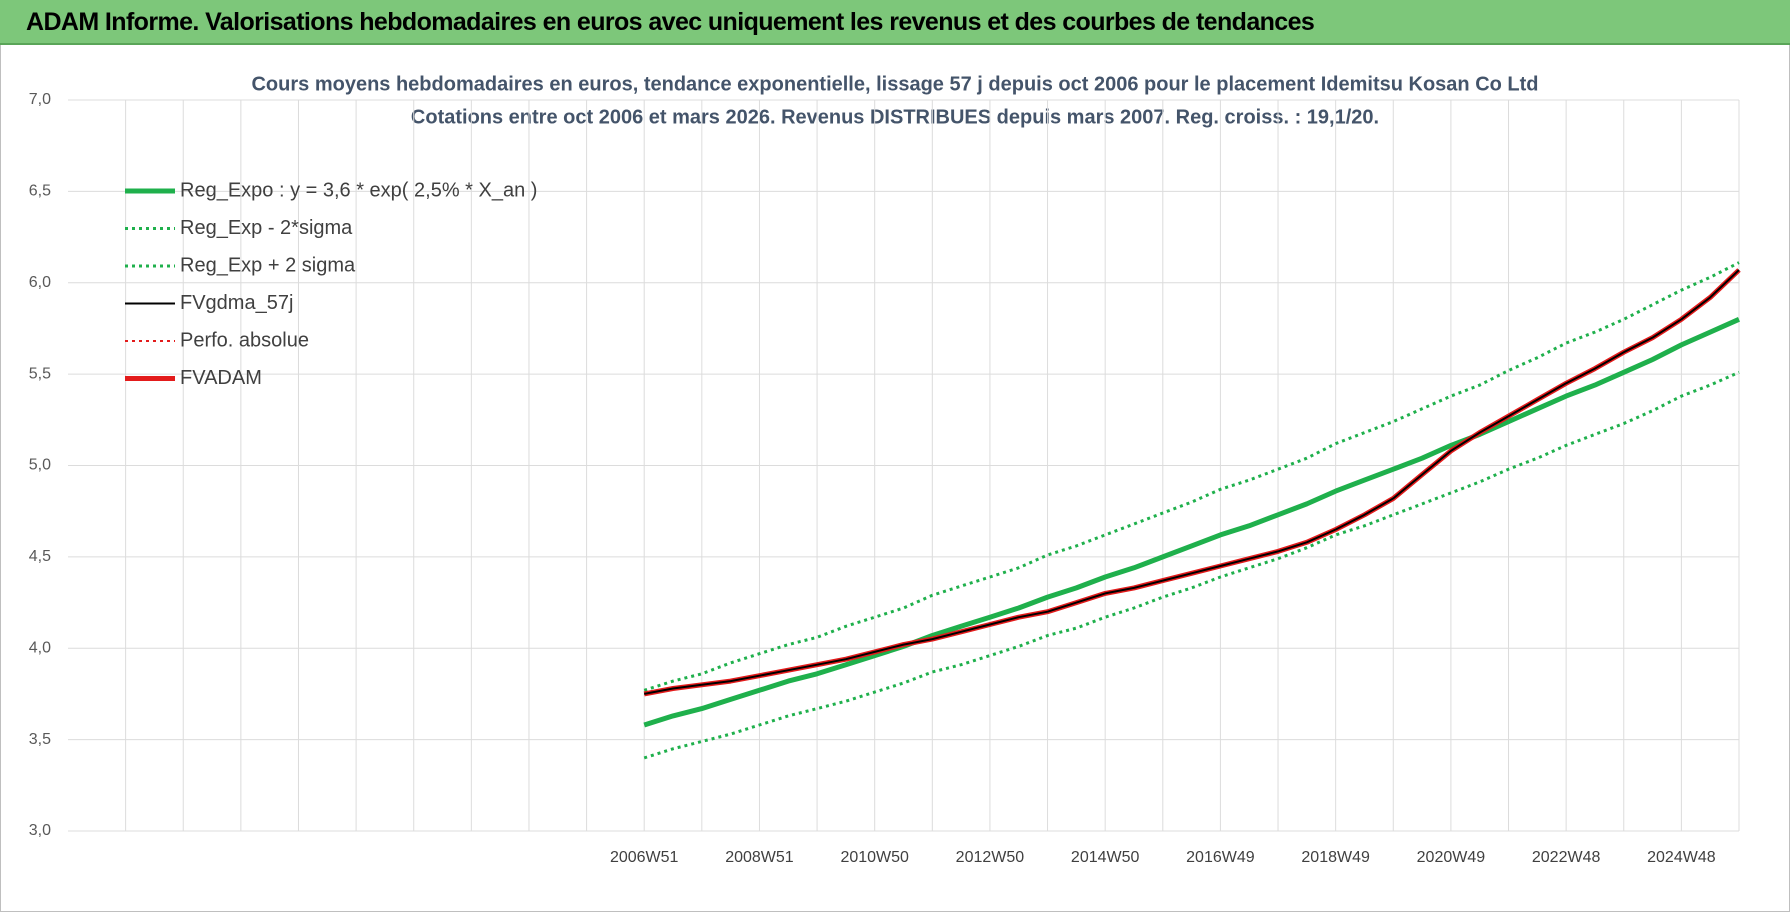 Image resolution: width=1790 pixels, height=912 pixels. I want to click on y-tick-label: 5,0, so click(40, 465).